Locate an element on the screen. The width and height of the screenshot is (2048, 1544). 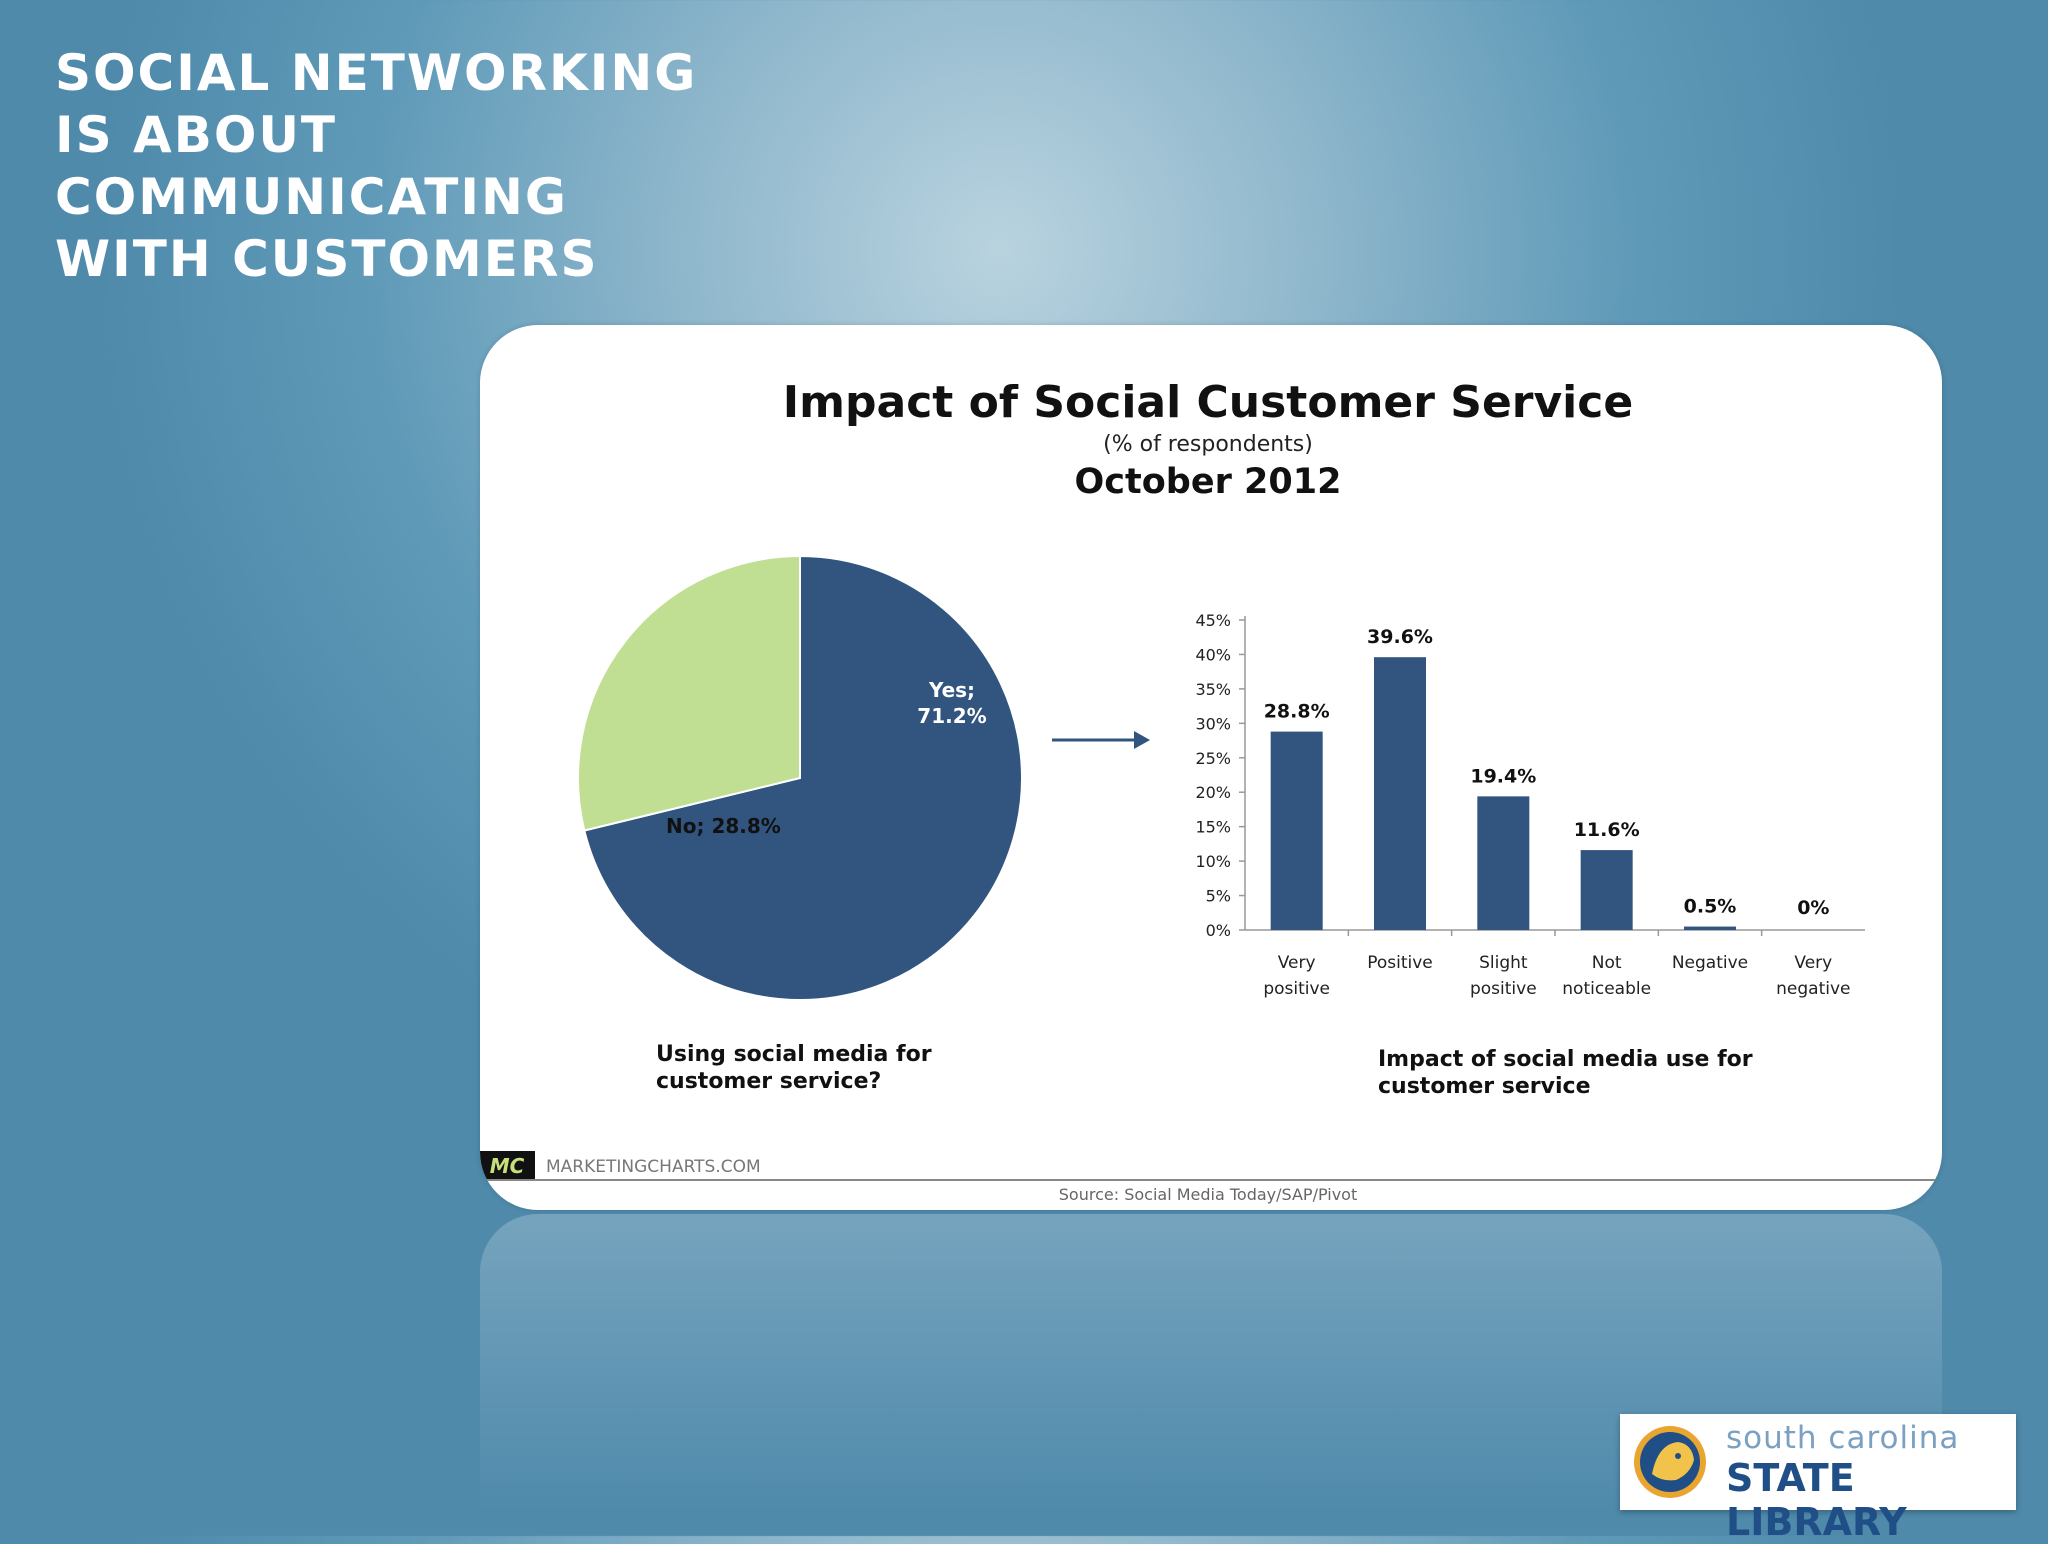
arrow-icon is located at coordinates (1101, 740).